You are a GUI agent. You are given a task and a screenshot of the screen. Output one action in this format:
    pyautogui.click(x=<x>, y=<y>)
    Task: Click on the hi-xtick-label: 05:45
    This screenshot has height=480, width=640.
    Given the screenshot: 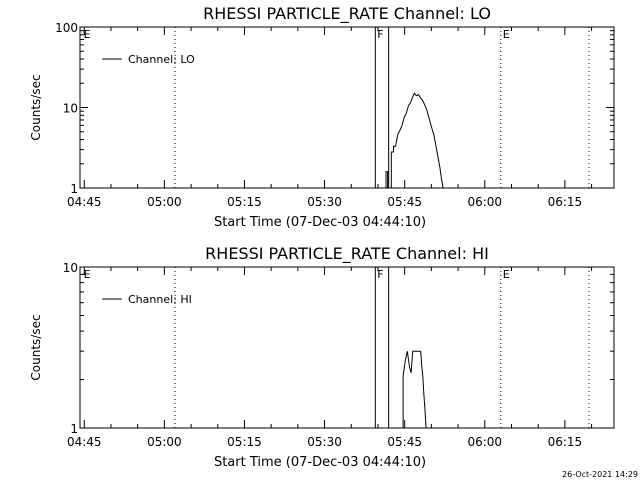 What is the action you would take?
    pyautogui.click(x=404, y=442)
    